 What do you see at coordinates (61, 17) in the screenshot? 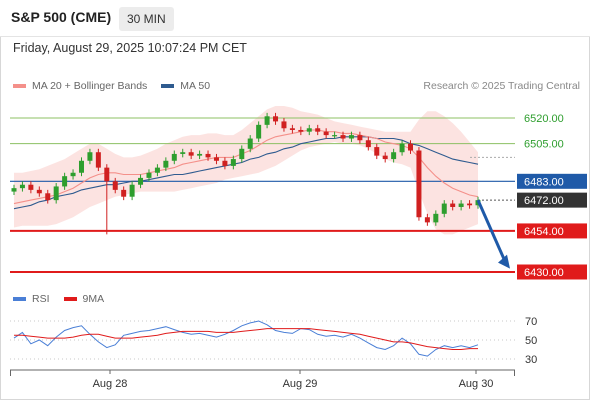
I see `instrument-title: S&P 500 (CME)` at bounding box center [61, 17].